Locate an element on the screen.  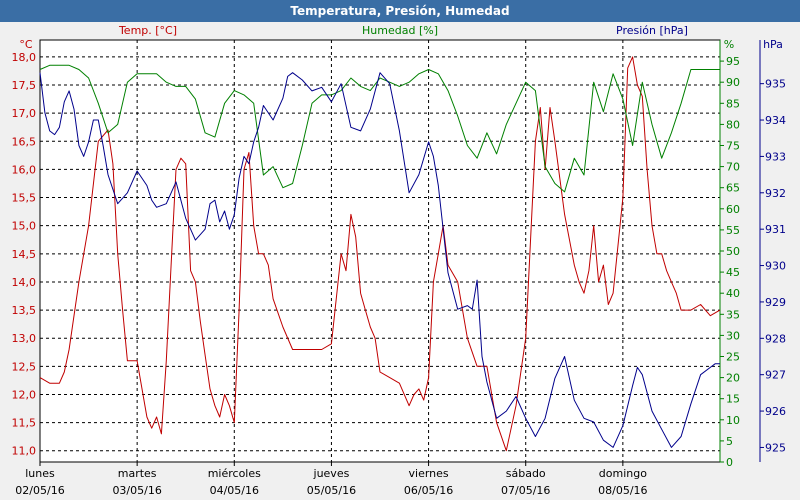
day-name-label: sábado is located at coordinates (526, 473).